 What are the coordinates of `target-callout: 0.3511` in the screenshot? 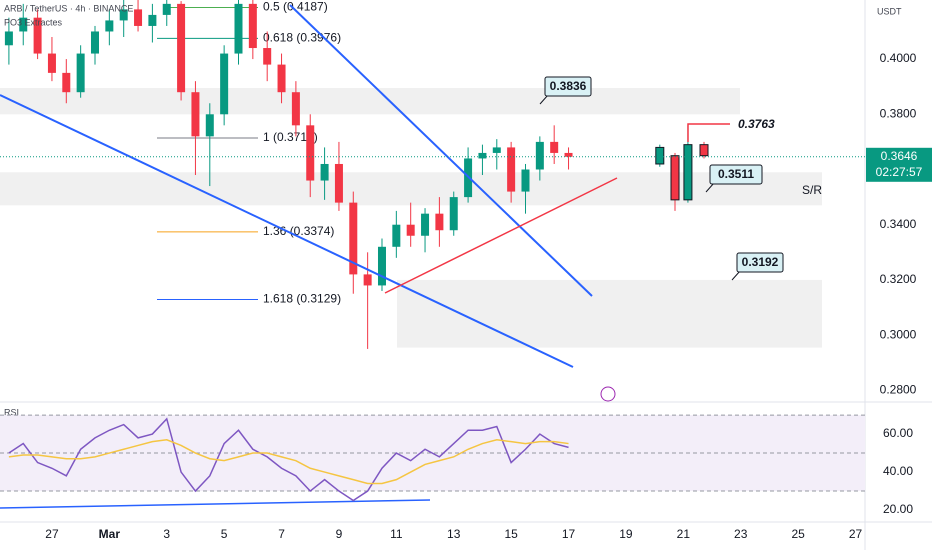 It's located at (734, 178).